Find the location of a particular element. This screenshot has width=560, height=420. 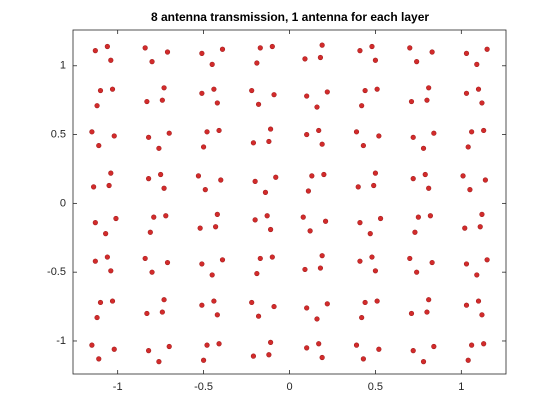

x-tick-label: -1 is located at coordinates (118, 387).